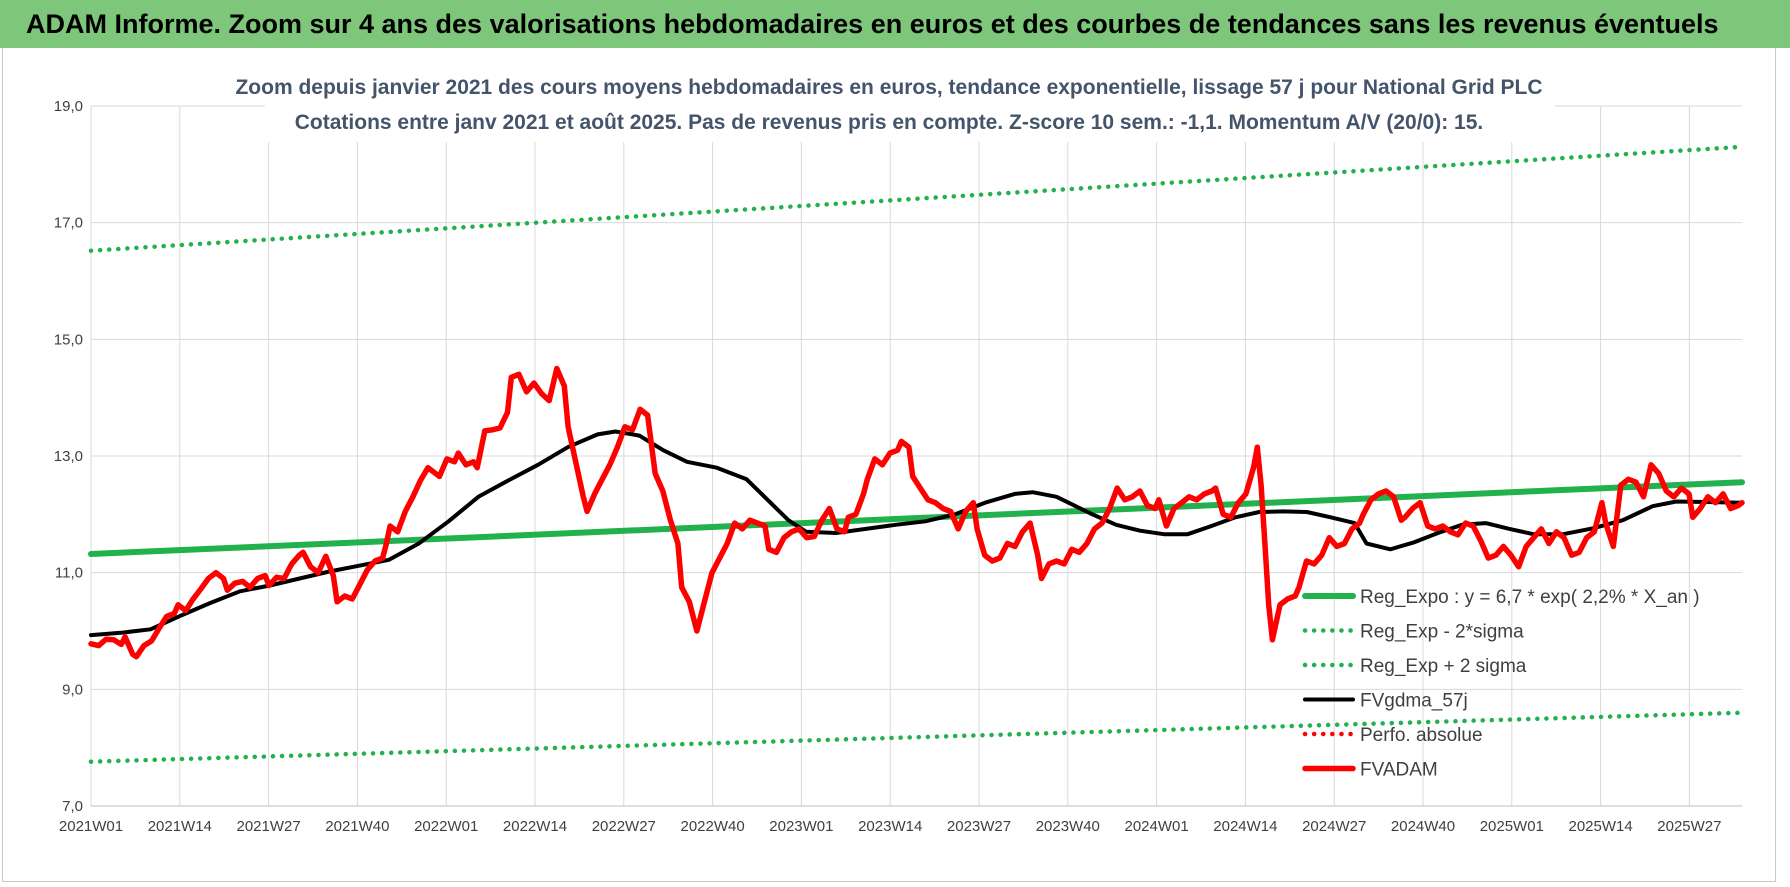 The width and height of the screenshot is (1790, 887). Describe the element at coordinates (1334, 826) in the screenshot. I see `x-tick-label: 2024W27` at that location.